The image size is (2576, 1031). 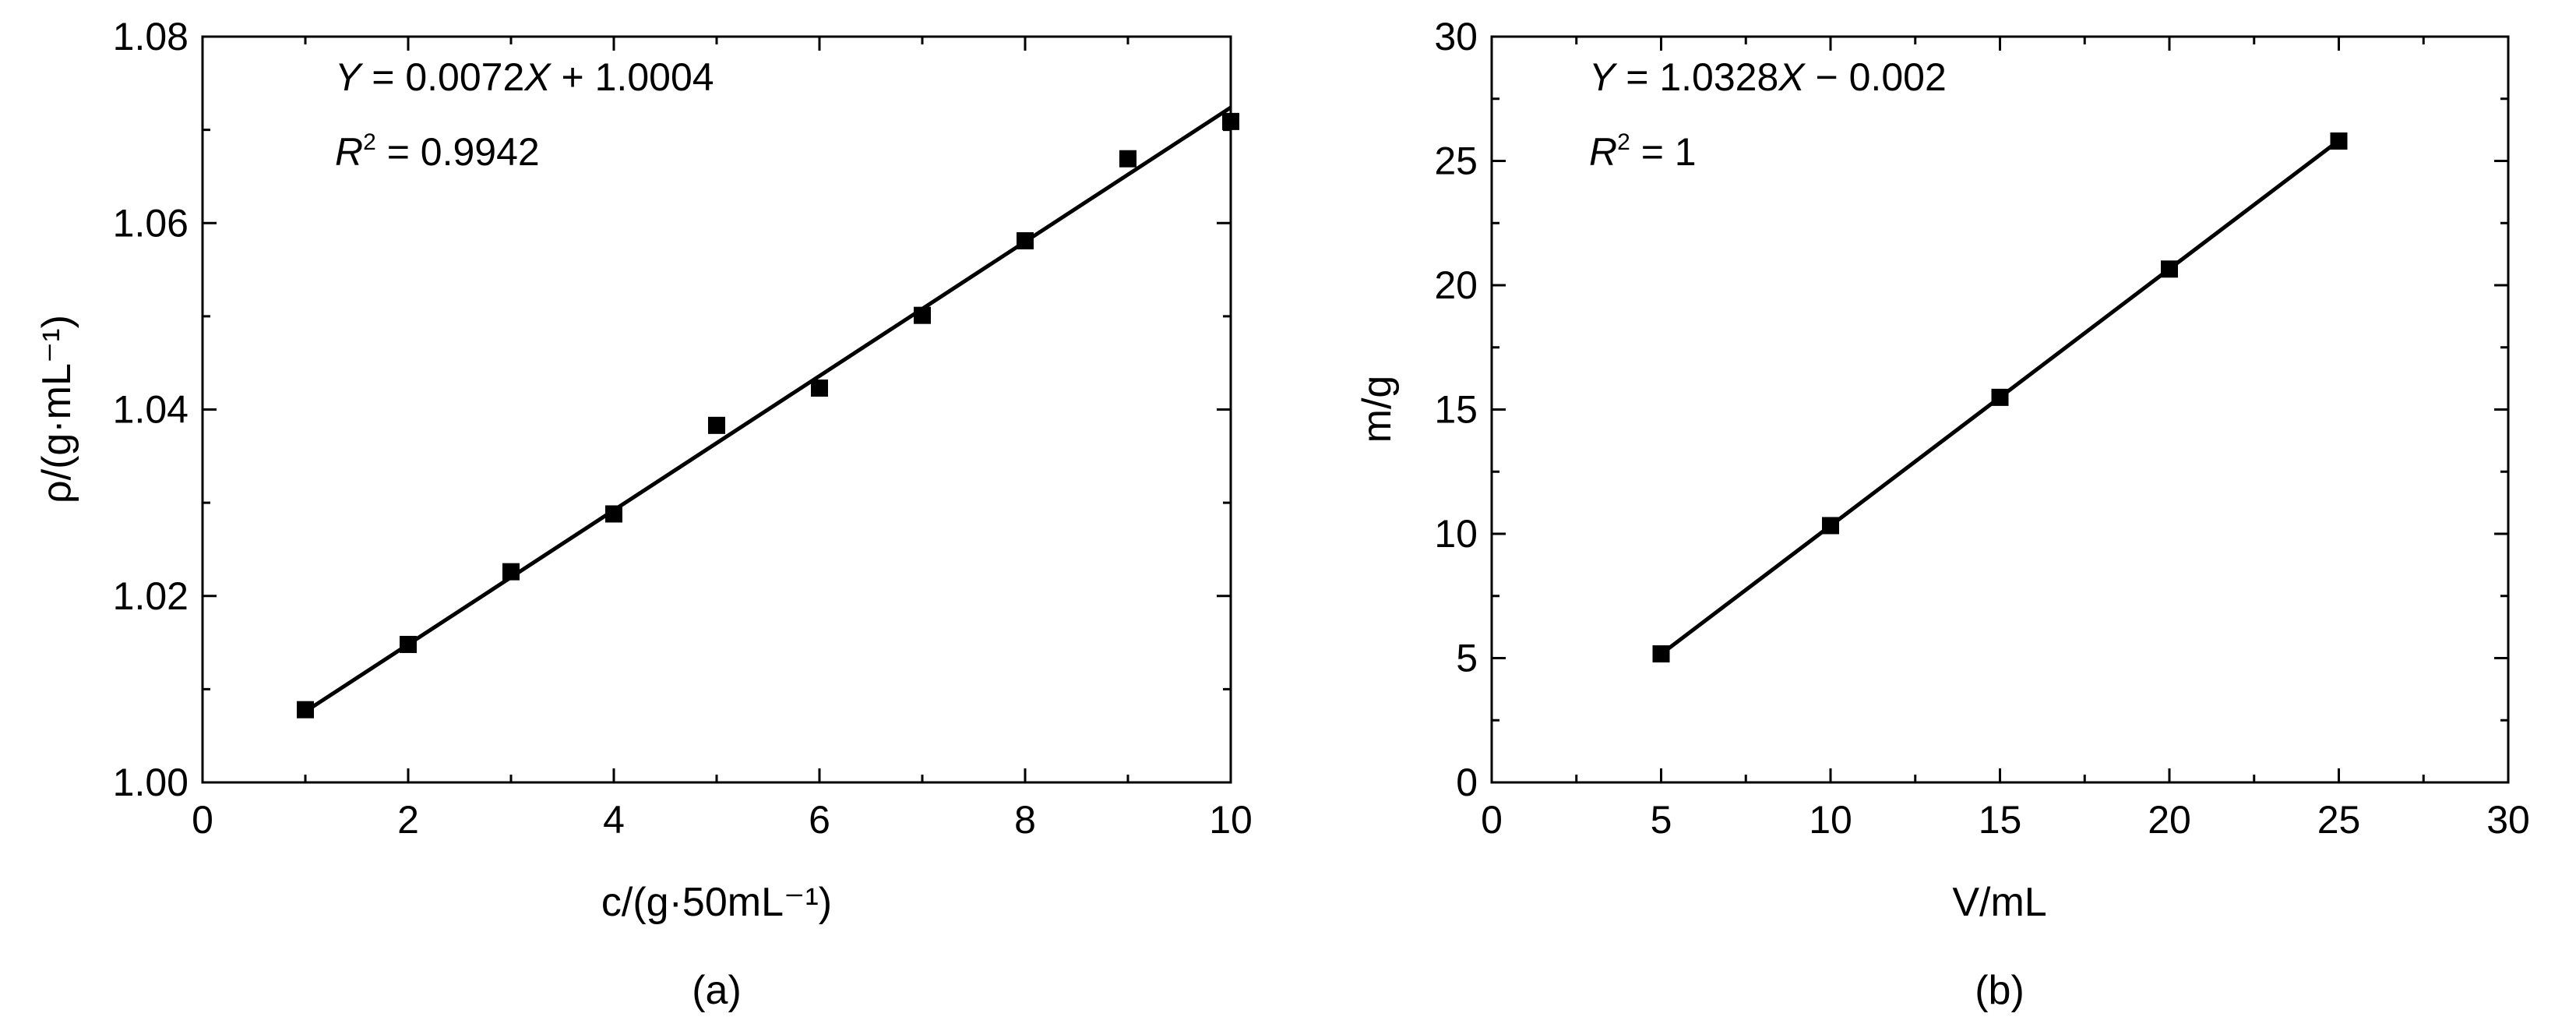 I want to click on panel-label-a: (a), so click(x=717, y=990).